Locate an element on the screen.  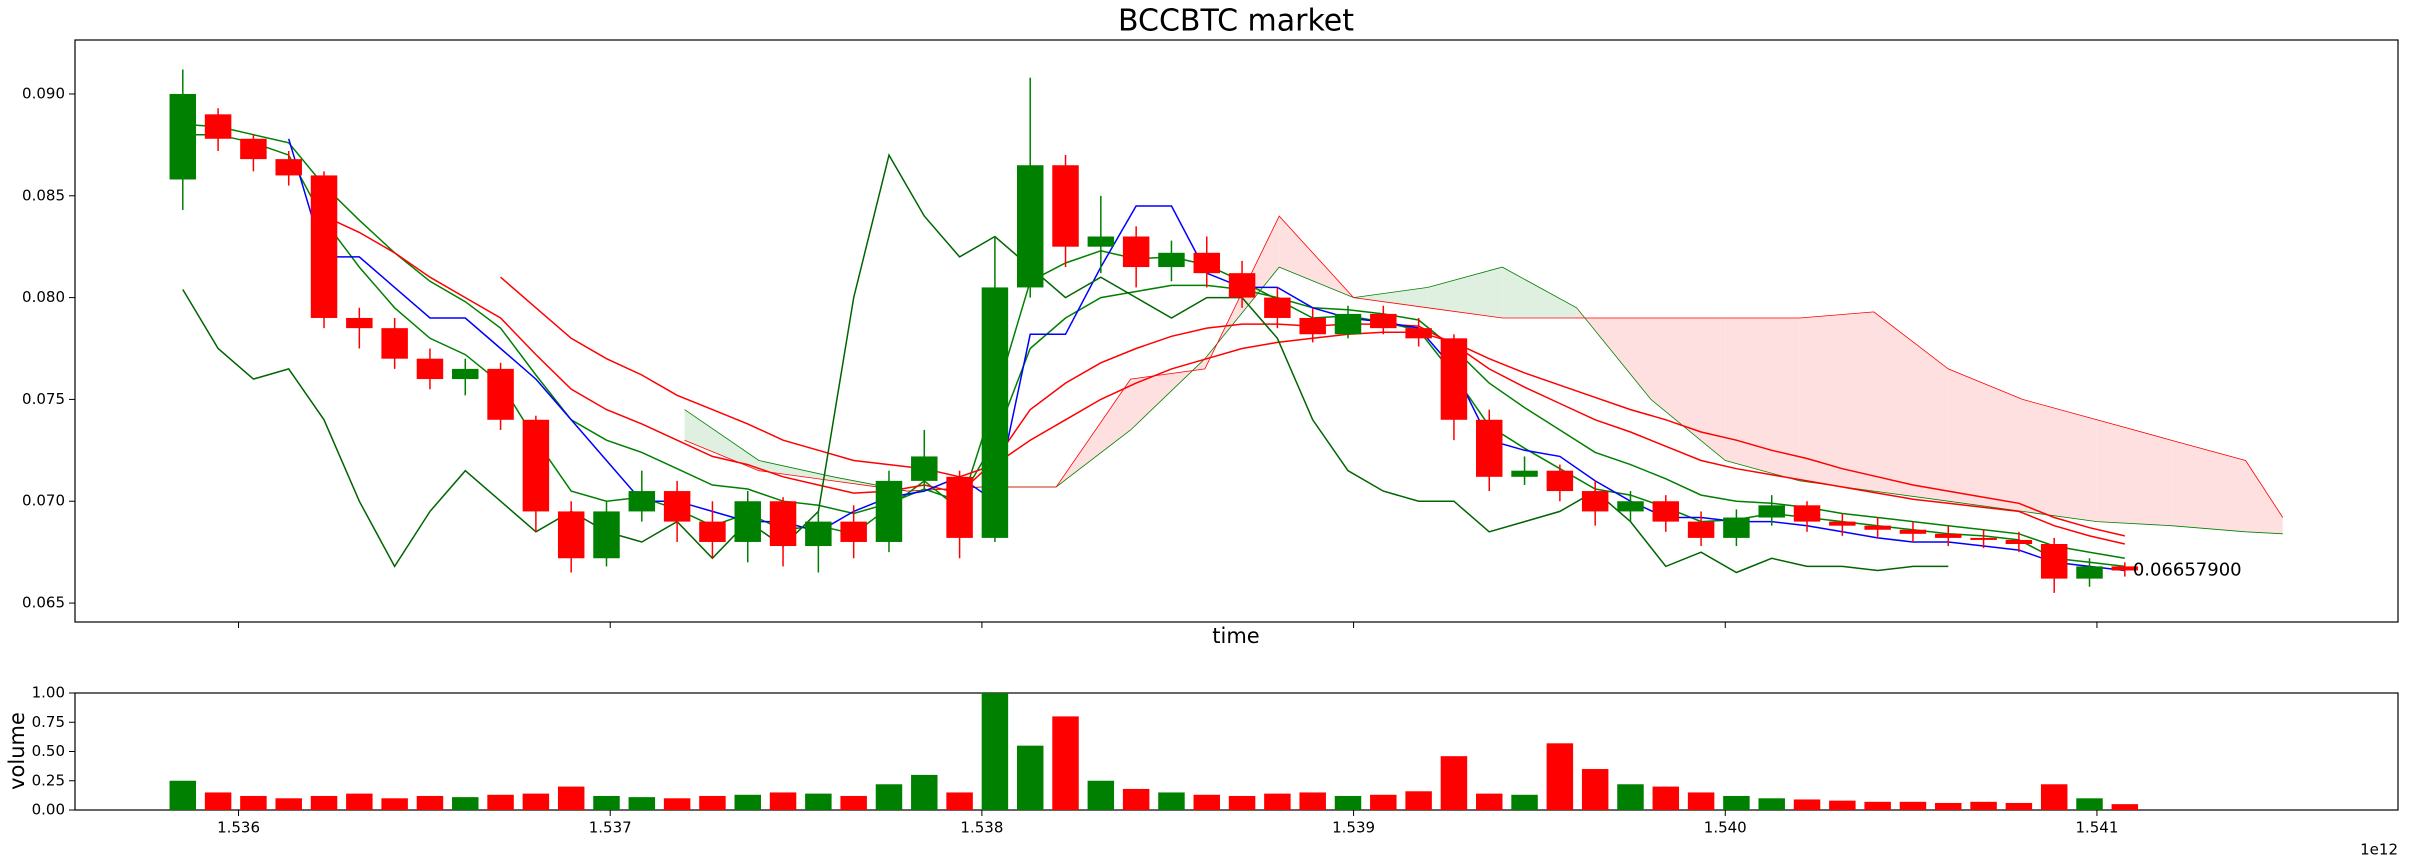
y-tick-label: 0.50 is located at coordinates (48, 751).